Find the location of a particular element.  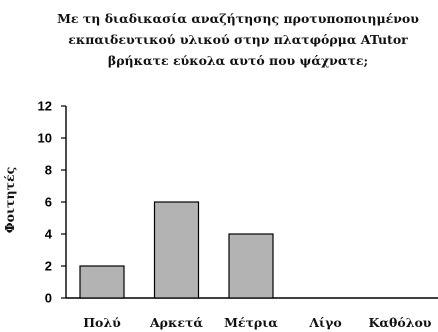

y-tick-label: 2 is located at coordinates (48, 266).